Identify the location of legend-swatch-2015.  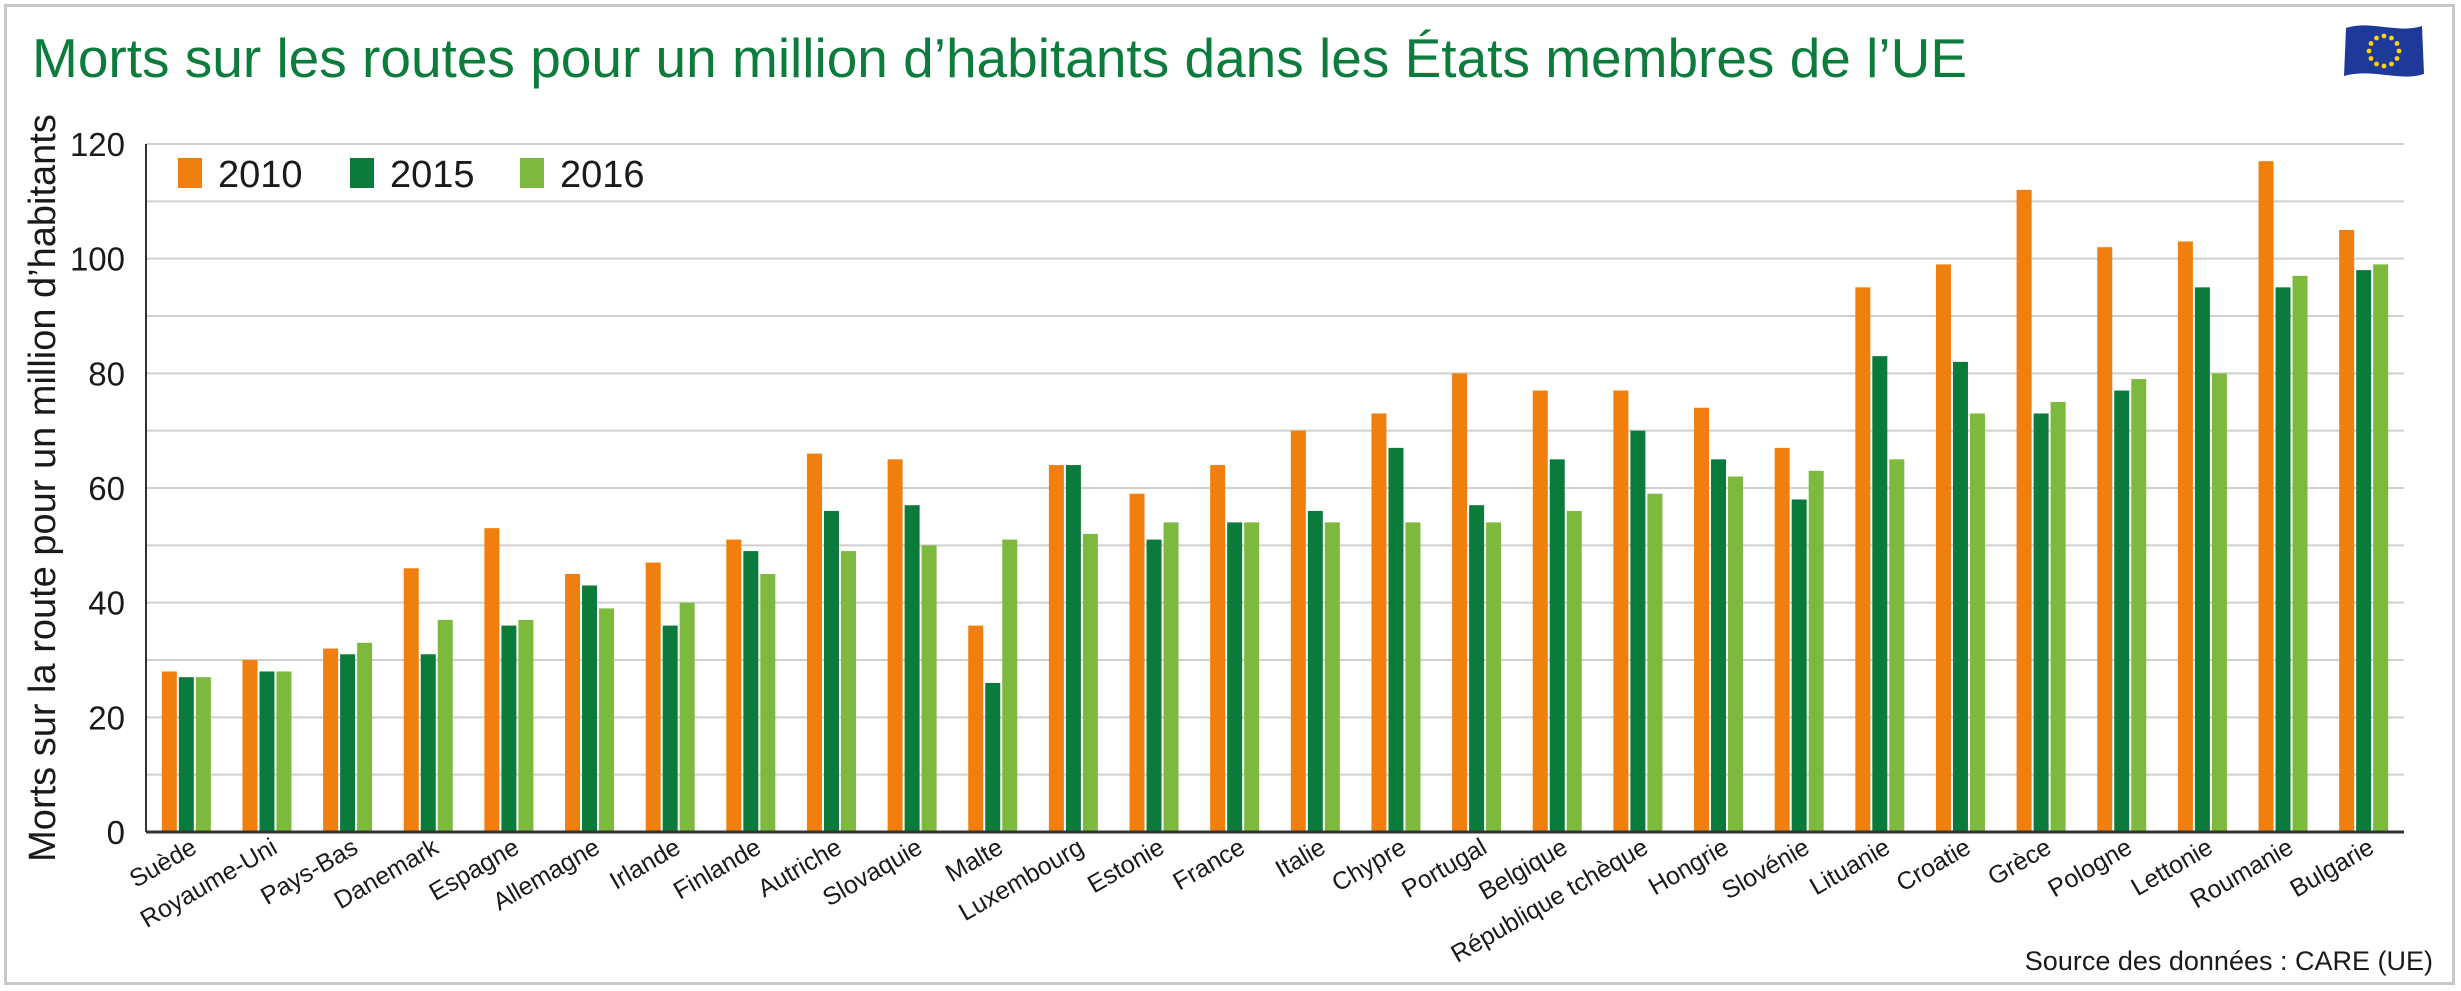
(362, 173).